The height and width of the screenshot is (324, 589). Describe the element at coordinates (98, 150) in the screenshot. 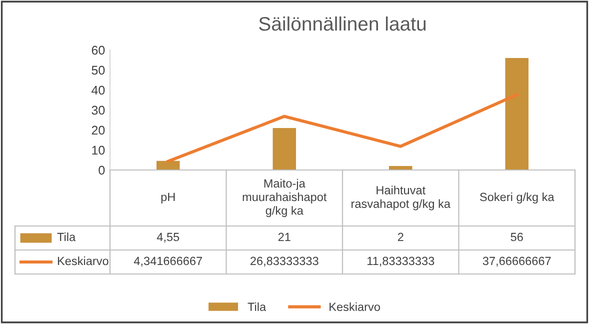

I see `y-tick-label: 10` at that location.